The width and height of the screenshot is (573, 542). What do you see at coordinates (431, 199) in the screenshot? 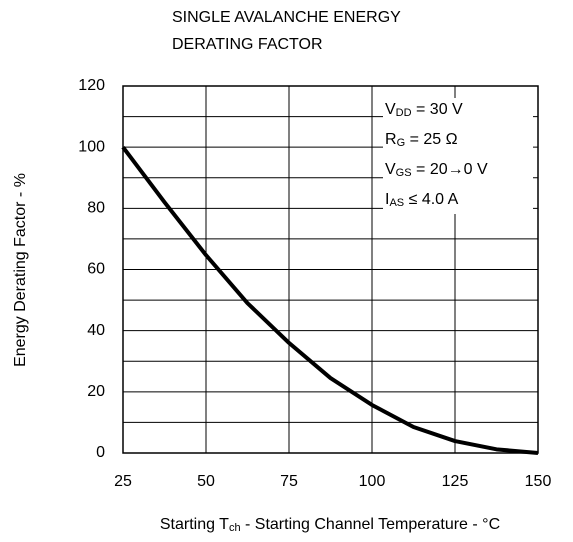
I see `annotation-rest: ≤ 4.0 A` at bounding box center [431, 199].